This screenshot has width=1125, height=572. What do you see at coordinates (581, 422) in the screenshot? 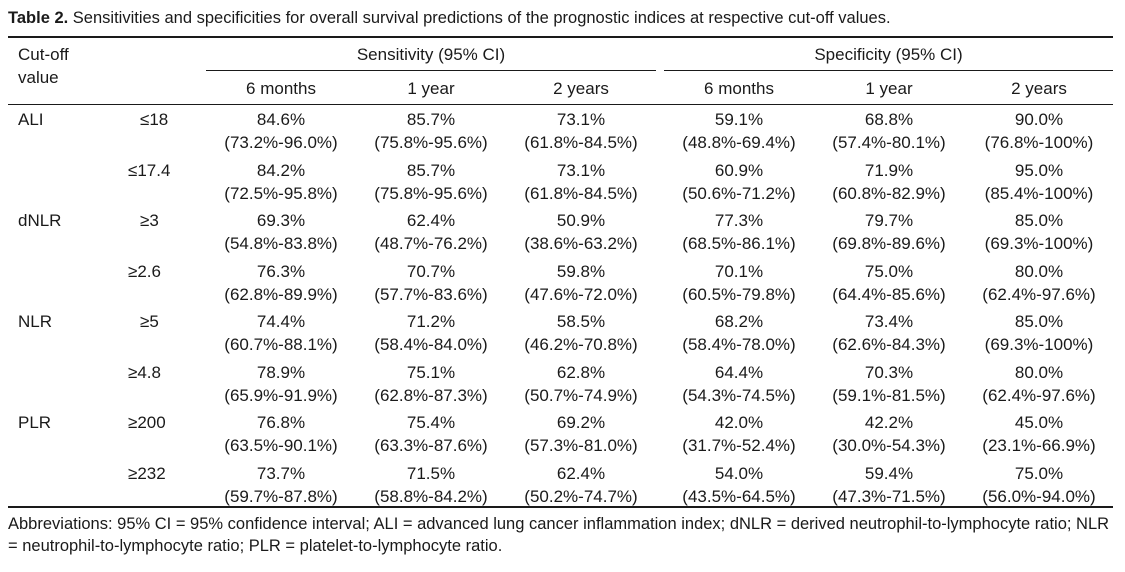
I see `cell-percentage: 69.2%` at bounding box center [581, 422].